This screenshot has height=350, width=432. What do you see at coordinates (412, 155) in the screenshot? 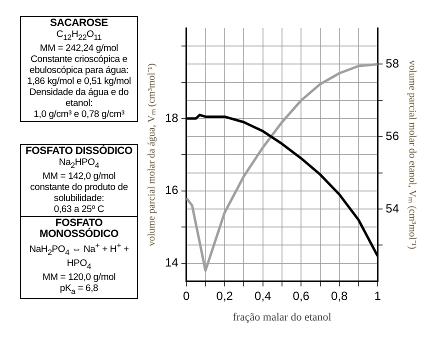
I see `y2-axis-title: volume parcial molar do etanol, Vₘ (cm³mol⁻¹)` at bounding box center [412, 155].